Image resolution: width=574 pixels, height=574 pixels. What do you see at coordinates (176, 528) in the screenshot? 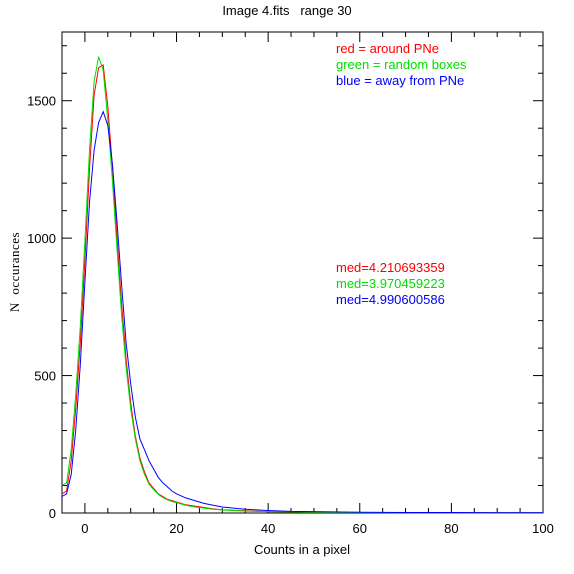
I see `x-tick-label: 20` at bounding box center [176, 528].